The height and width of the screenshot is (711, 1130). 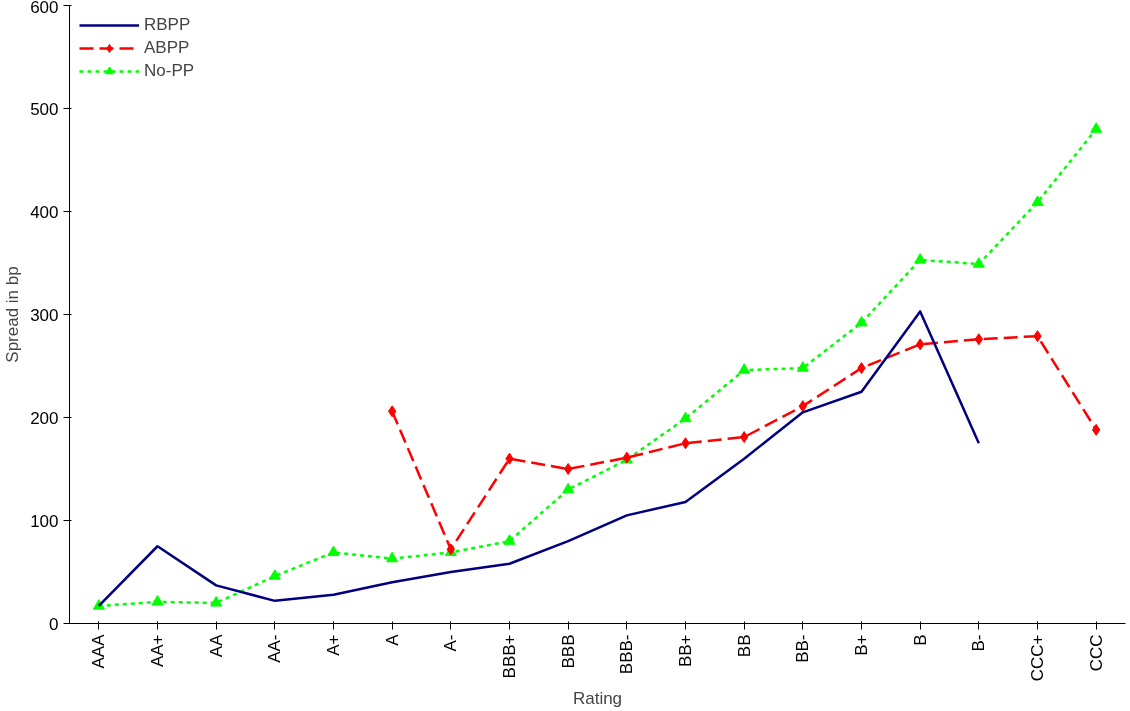 What do you see at coordinates (44, 521) in the screenshot?
I see `y-tick-label: 100` at bounding box center [44, 521].